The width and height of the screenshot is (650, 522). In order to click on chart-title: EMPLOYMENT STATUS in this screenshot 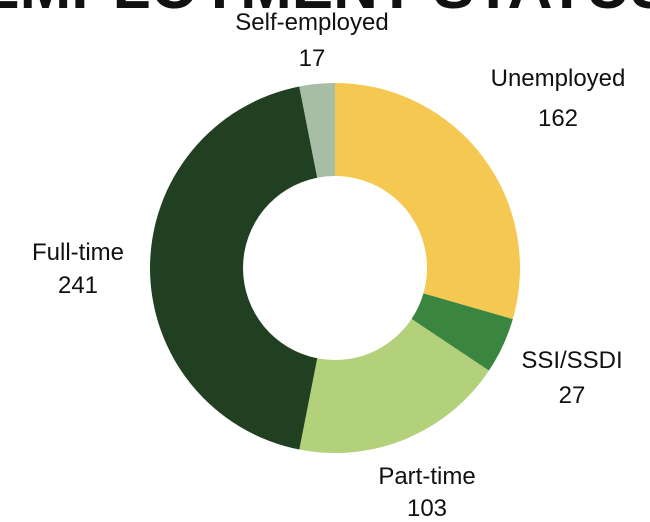, I will do `click(325, 11)`.